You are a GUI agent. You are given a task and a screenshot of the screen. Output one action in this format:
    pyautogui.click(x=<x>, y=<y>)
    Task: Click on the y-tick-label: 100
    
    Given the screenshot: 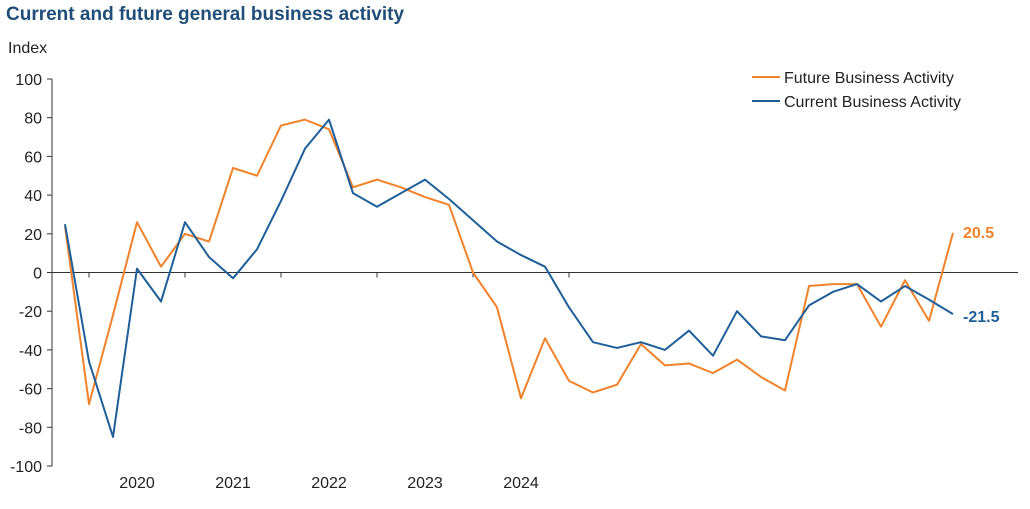 What is the action you would take?
    pyautogui.click(x=28, y=80)
    